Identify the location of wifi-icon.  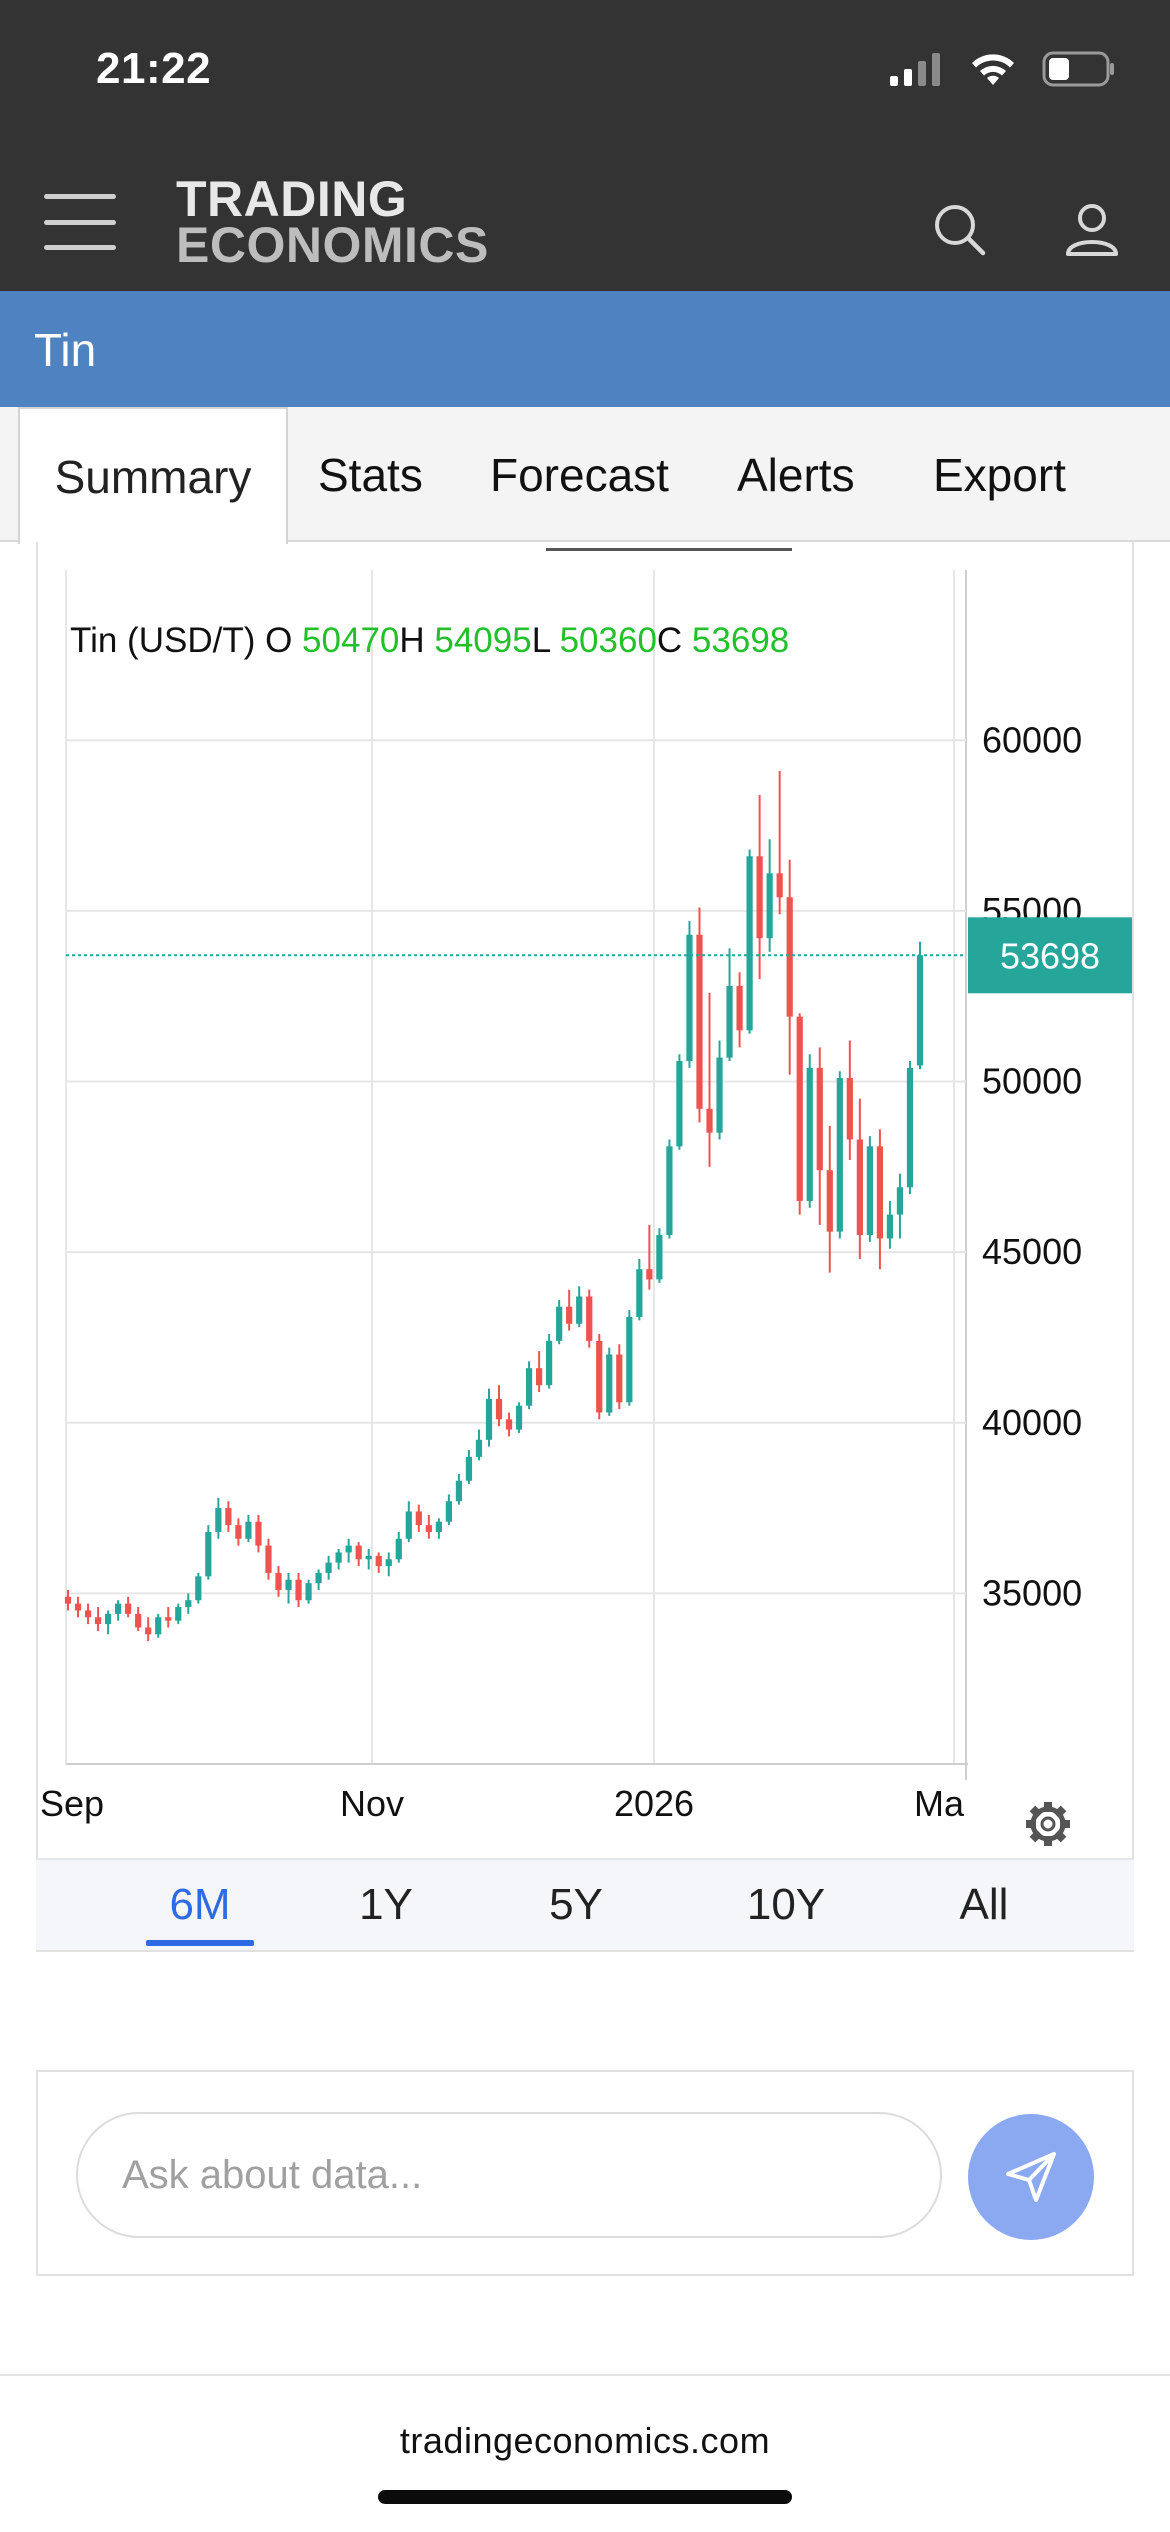
(993, 69).